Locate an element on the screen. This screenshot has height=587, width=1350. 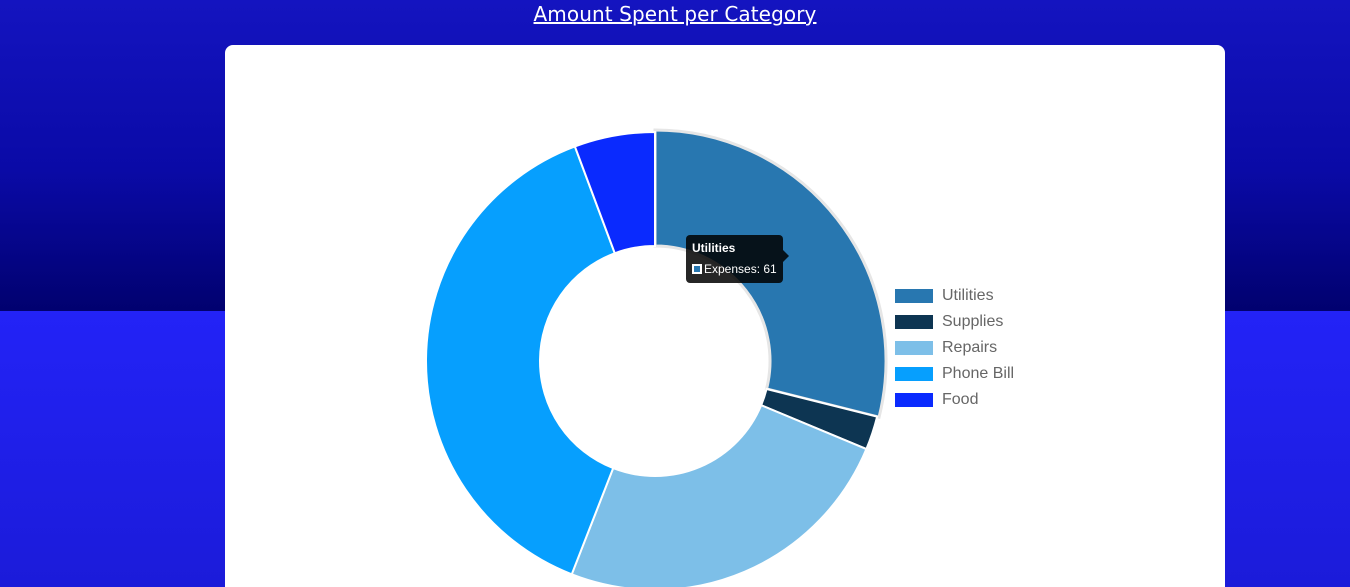
tooltip-color-swatch is located at coordinates (697, 269).